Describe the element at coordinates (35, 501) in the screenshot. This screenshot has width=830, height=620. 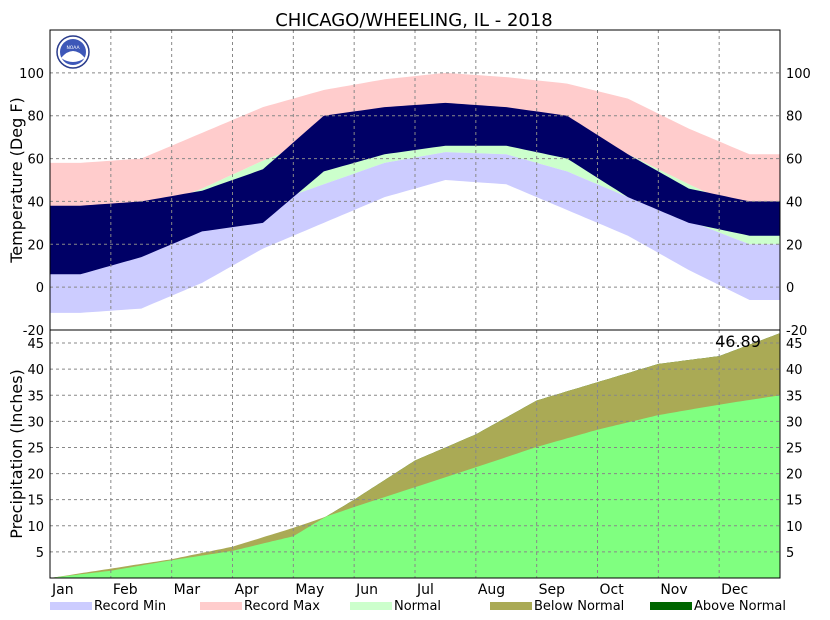
I see `precipitation-tick-label-left: 15` at that location.